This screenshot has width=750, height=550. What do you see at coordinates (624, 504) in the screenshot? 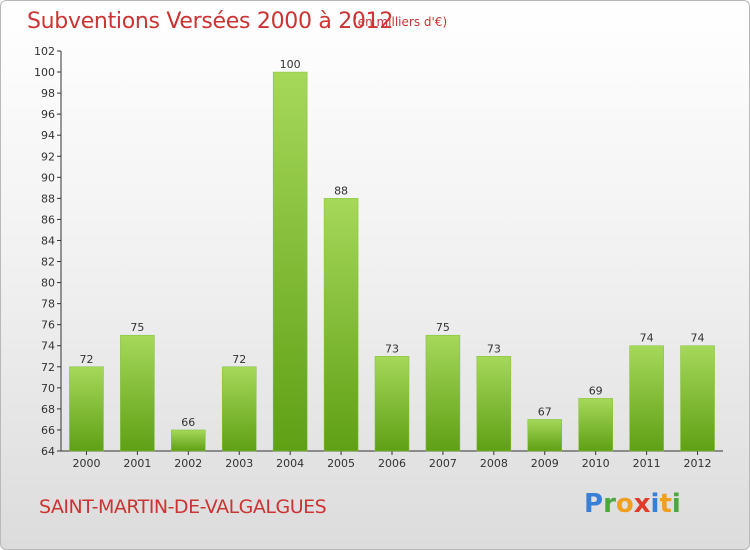
I see `logo-letter: o` at bounding box center [624, 504].